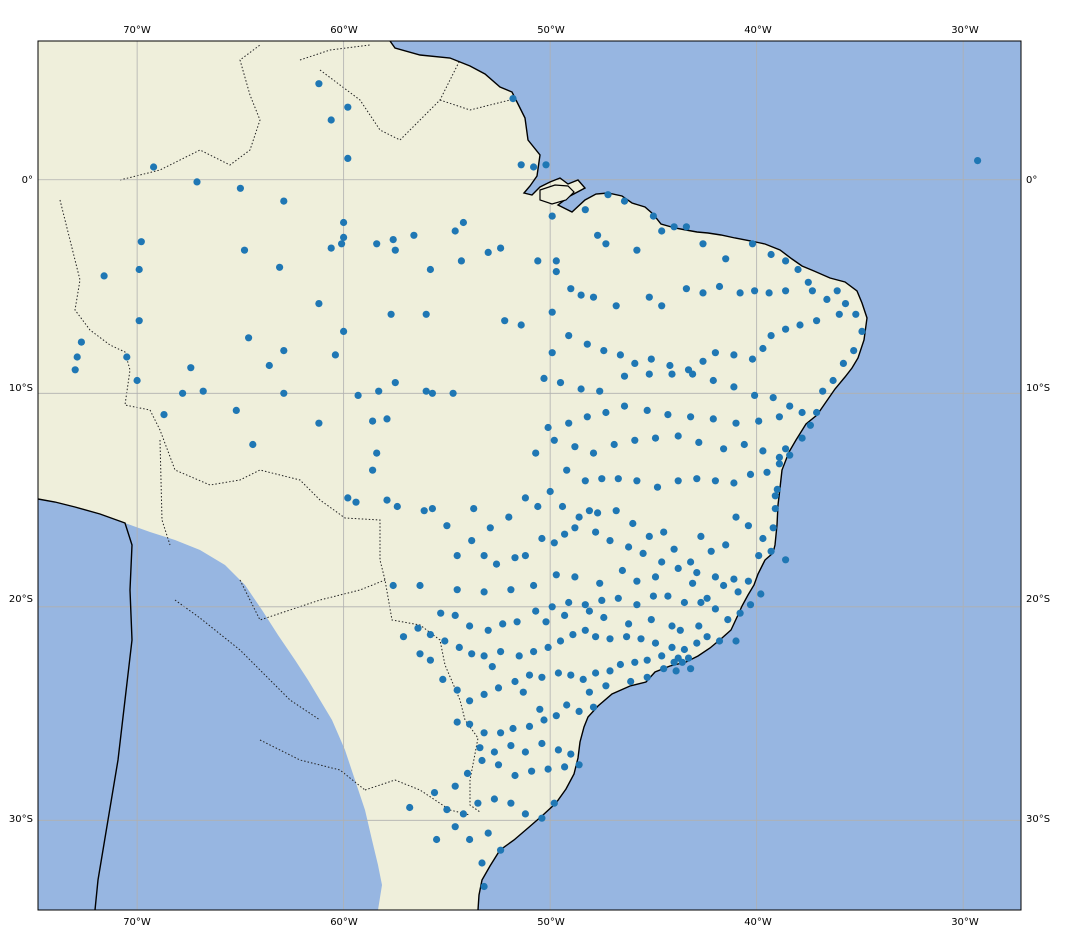 This screenshot has height=951, width=1069. Describe the element at coordinates (557, 194) in the screenshot. I see `marajo-island` at that location.